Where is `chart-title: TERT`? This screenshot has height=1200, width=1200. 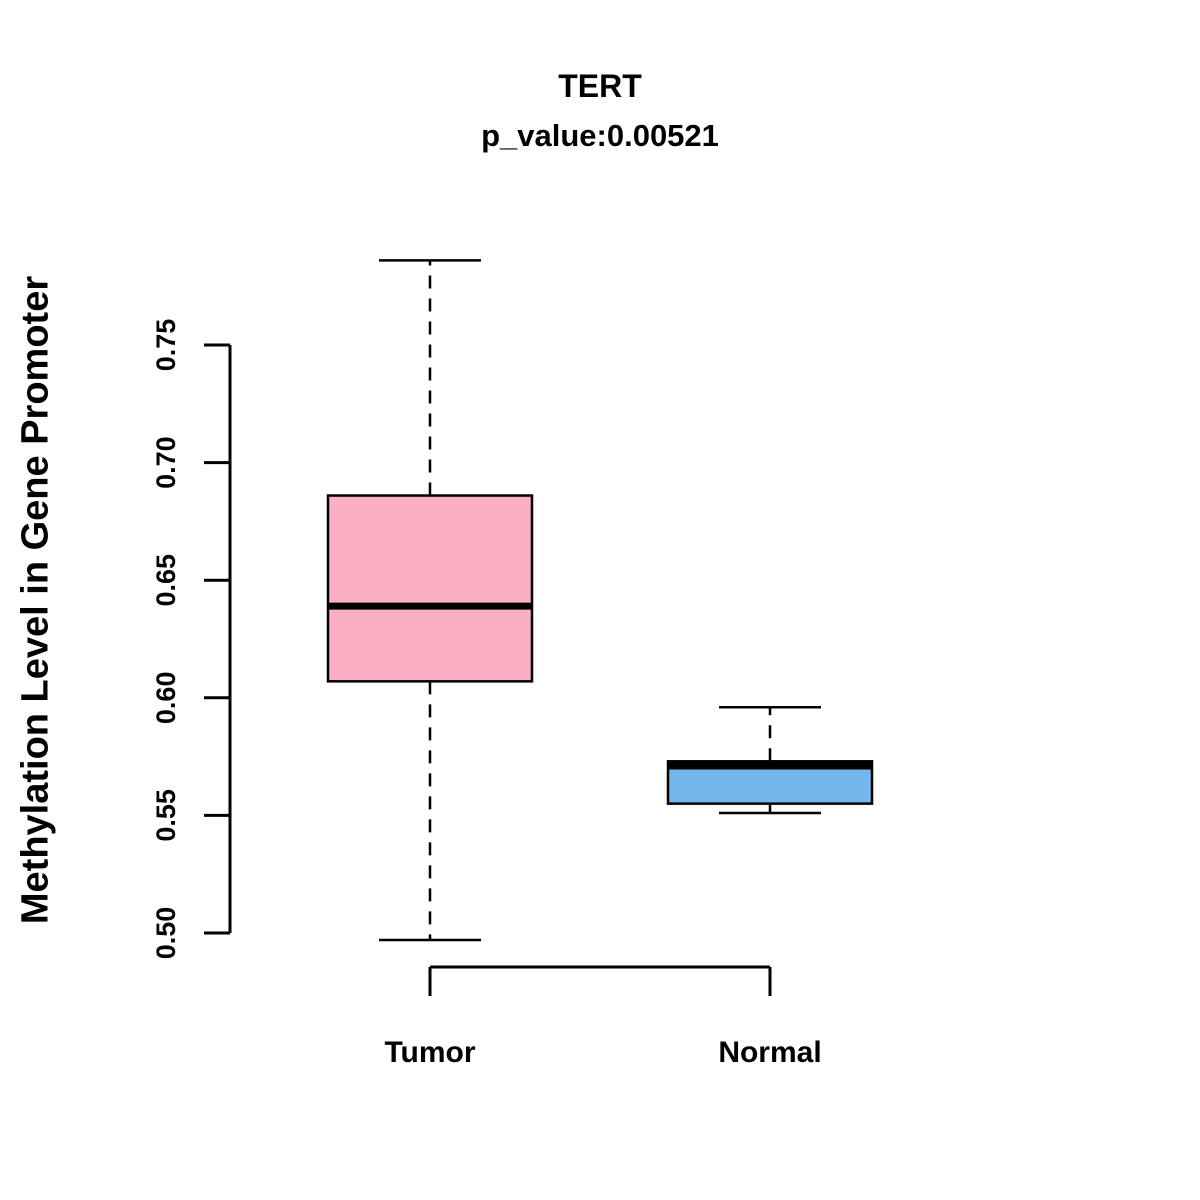 chart-title: TERT is located at coordinates (600, 86).